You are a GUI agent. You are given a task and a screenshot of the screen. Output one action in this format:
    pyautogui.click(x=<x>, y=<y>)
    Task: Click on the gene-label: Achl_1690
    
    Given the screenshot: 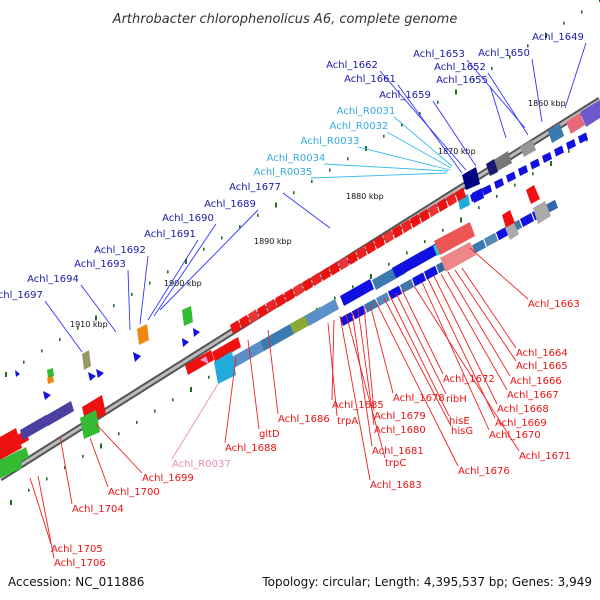 What is the action you would take?
    pyautogui.click(x=188, y=218)
    